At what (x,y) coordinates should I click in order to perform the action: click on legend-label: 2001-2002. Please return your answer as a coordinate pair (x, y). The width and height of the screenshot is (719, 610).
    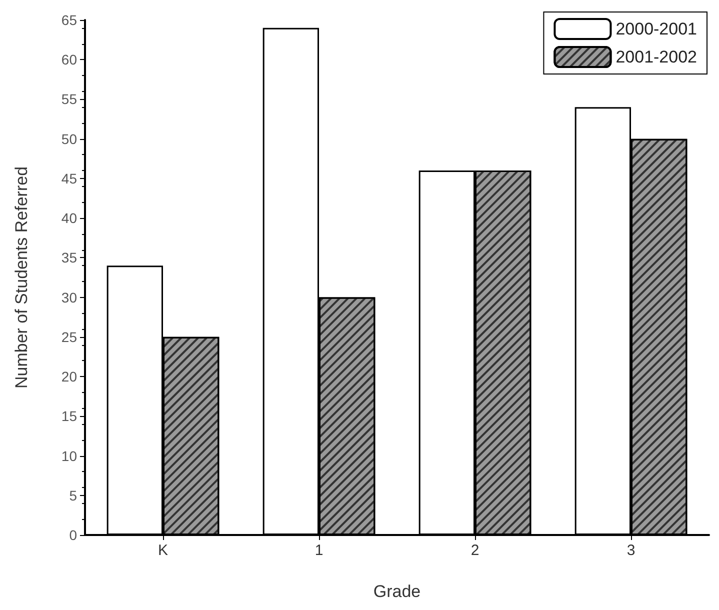
    Looking at the image, I should click on (657, 57).